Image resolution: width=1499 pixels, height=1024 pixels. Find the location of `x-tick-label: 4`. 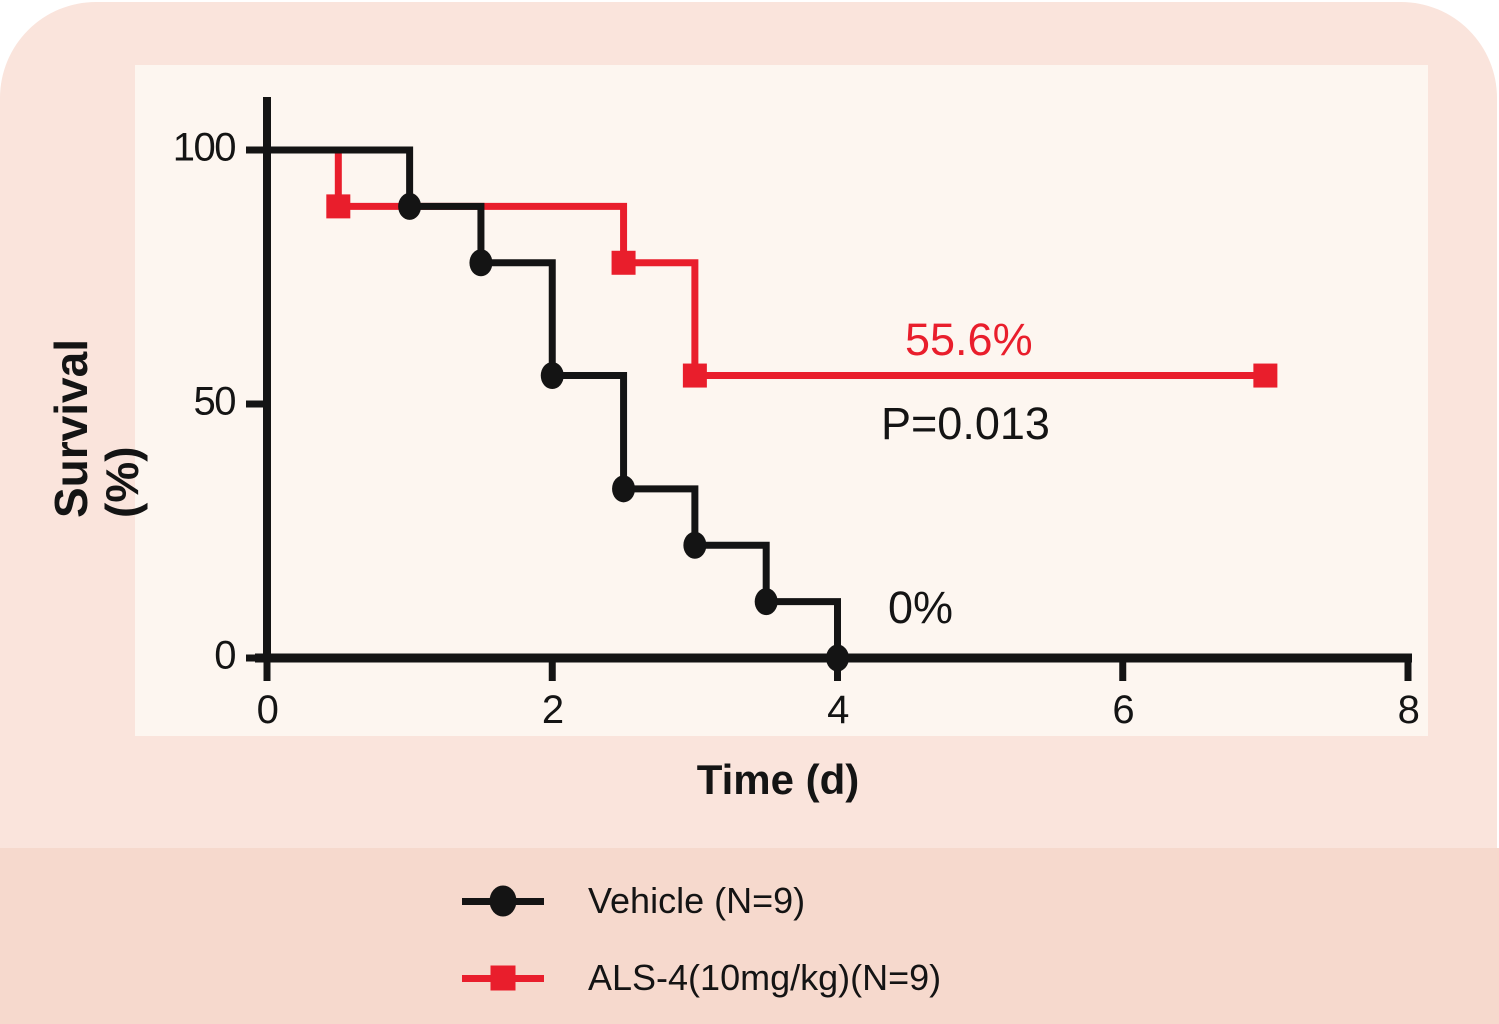

x-tick-label: 4 is located at coordinates (838, 710).